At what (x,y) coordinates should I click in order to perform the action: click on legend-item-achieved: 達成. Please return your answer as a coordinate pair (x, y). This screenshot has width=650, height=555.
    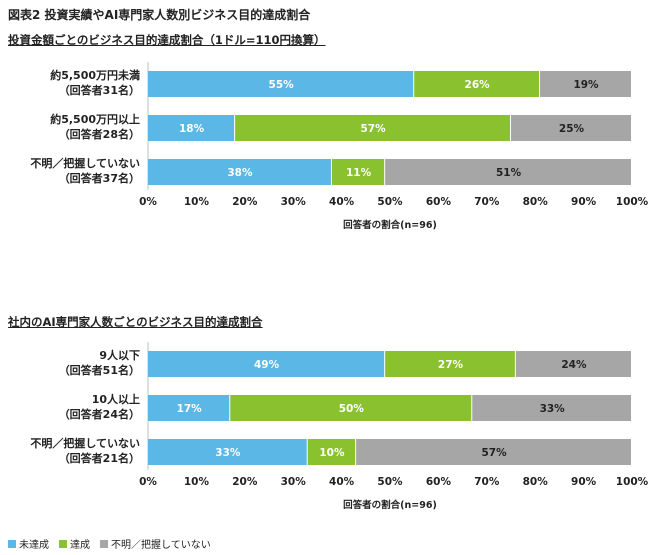
    Looking at the image, I should click on (74, 543).